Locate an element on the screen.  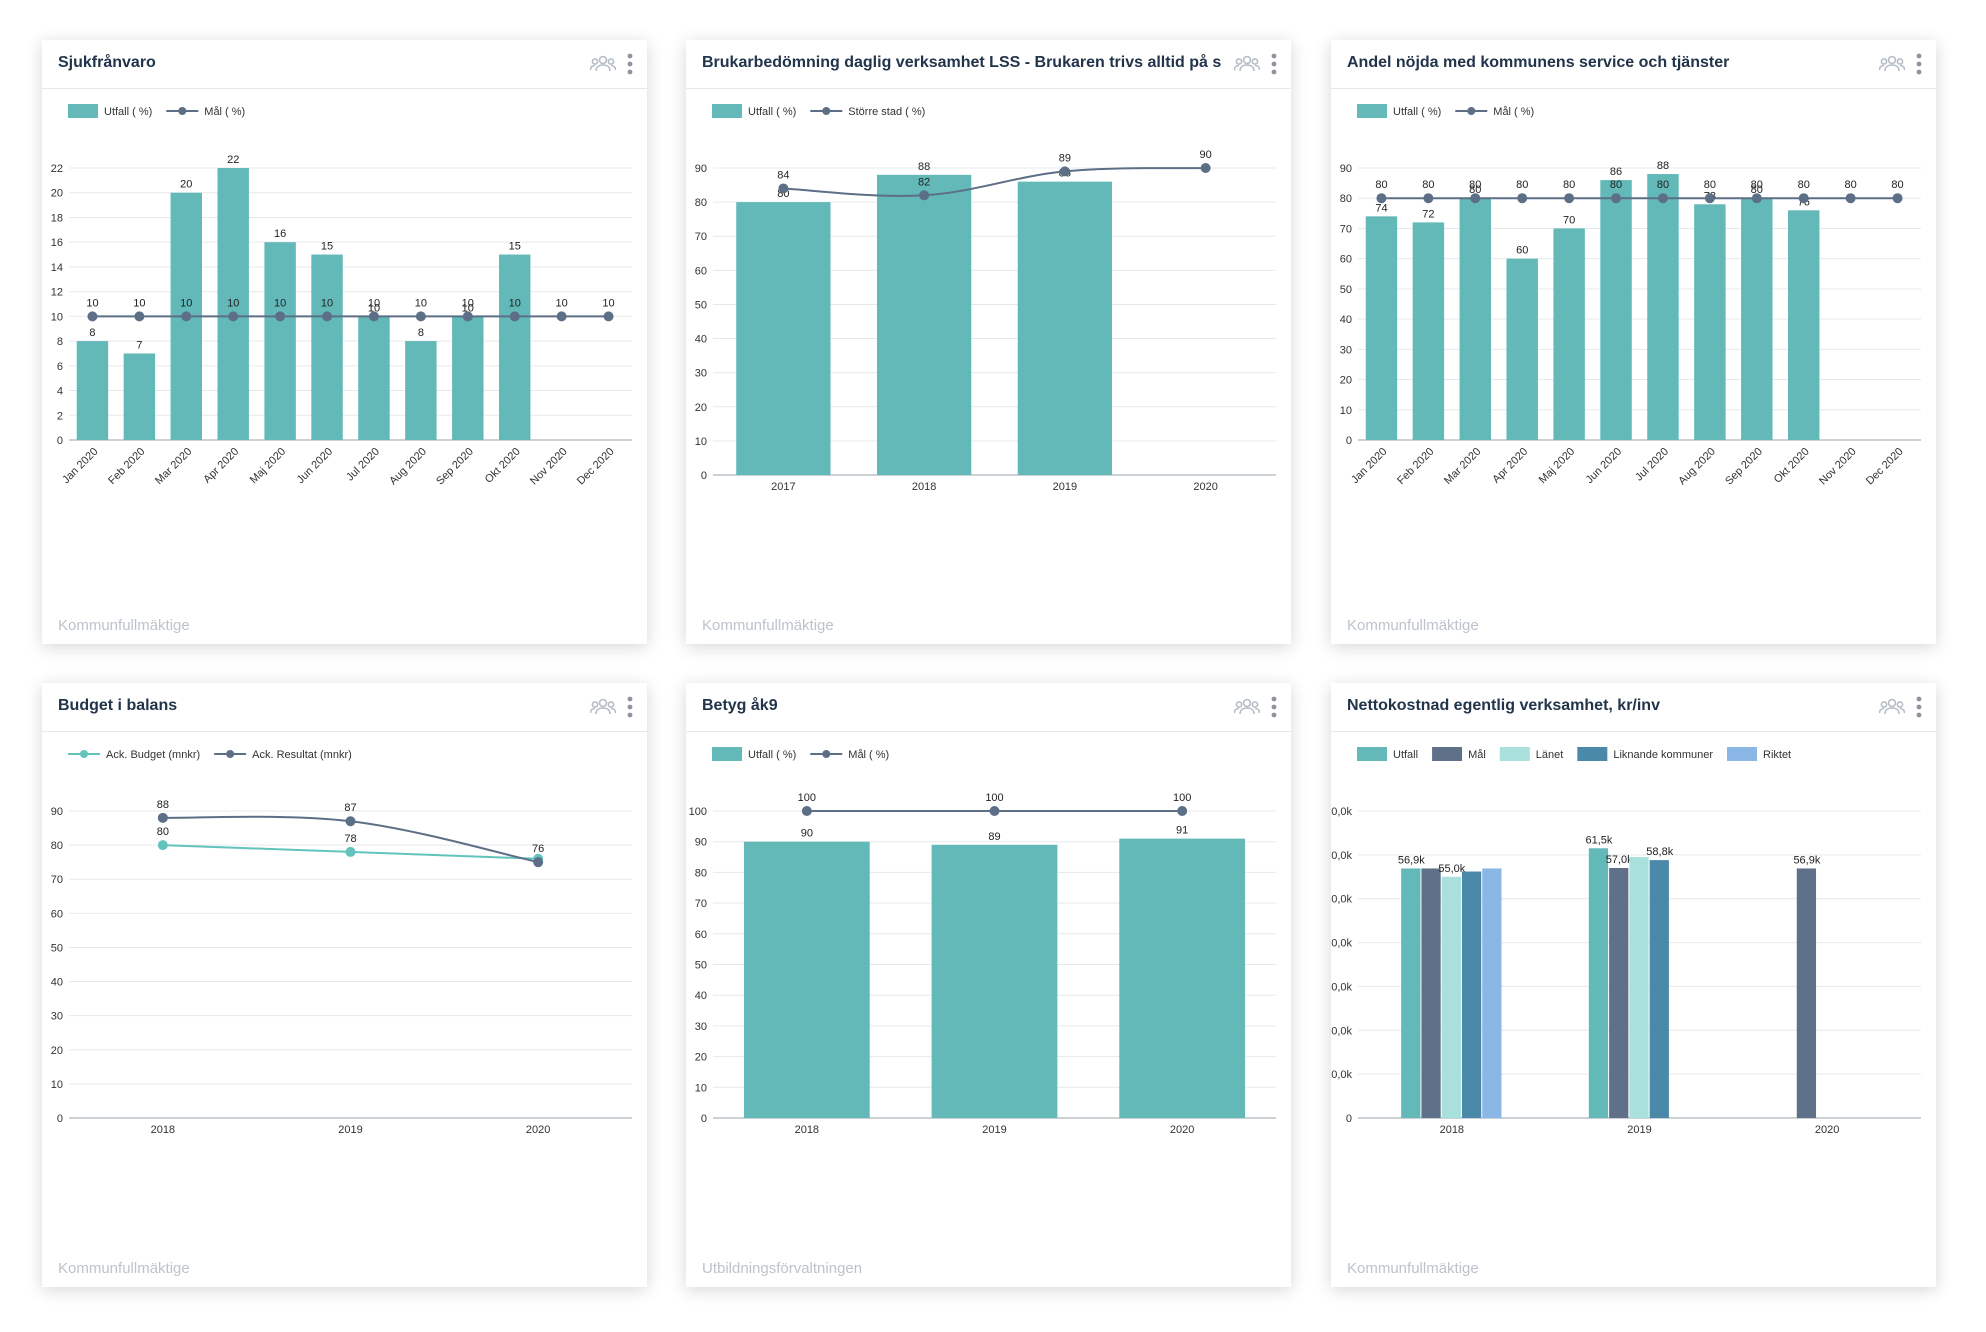
x-tick-label: 2018 is located at coordinates (807, 1130).